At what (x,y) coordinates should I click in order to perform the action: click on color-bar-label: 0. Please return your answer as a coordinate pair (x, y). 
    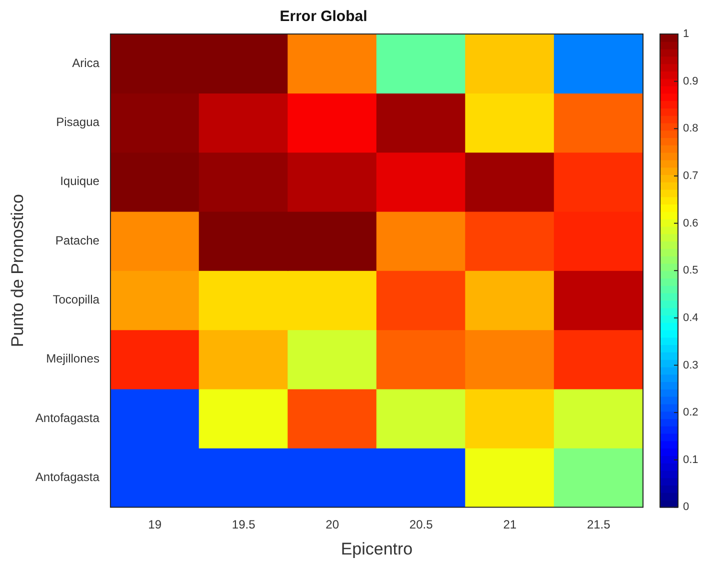
    Looking at the image, I should click on (686, 507).